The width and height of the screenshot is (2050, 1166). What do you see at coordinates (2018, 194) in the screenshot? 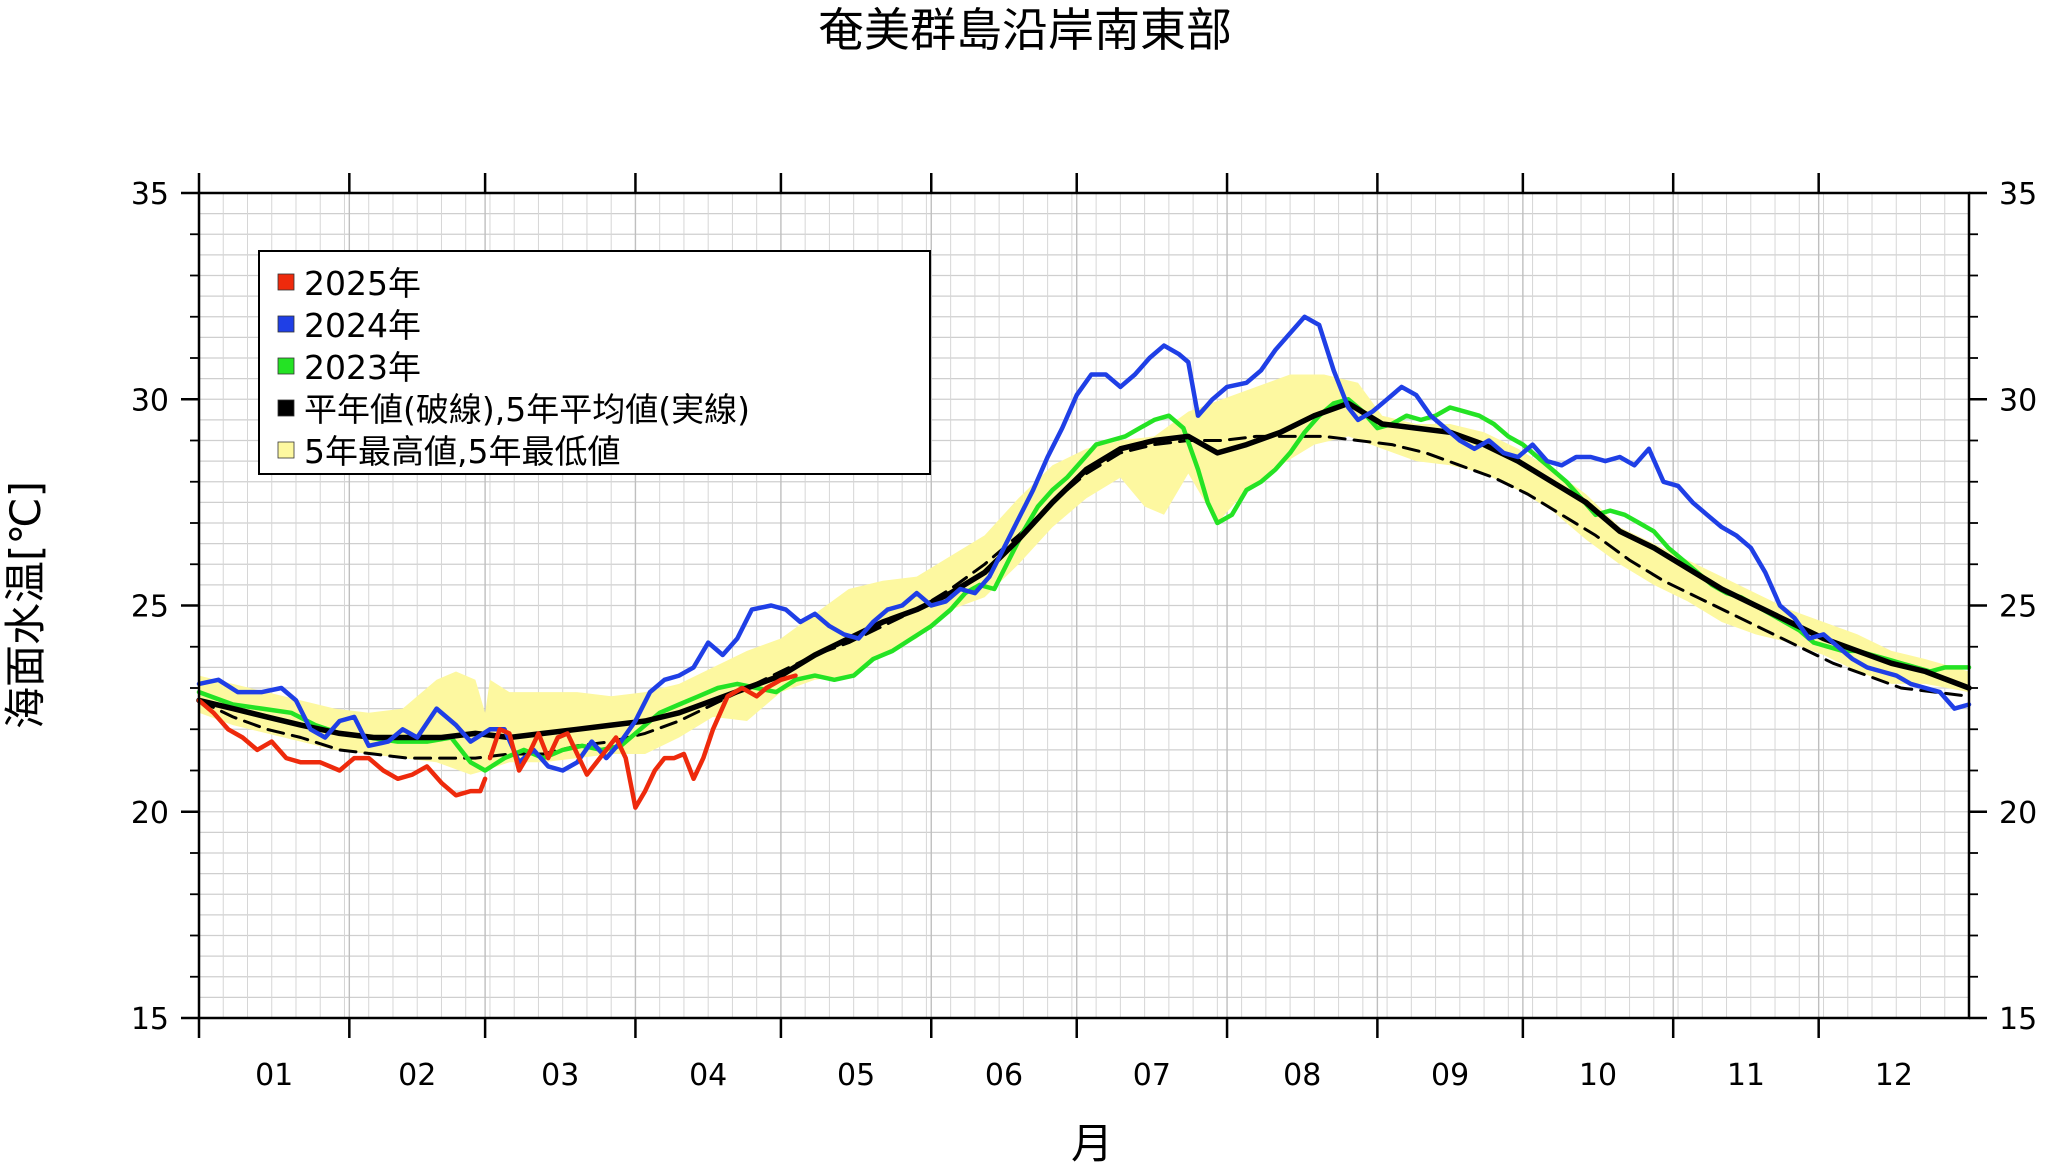
I see `y-tick-label-right: 35` at bounding box center [2018, 194].